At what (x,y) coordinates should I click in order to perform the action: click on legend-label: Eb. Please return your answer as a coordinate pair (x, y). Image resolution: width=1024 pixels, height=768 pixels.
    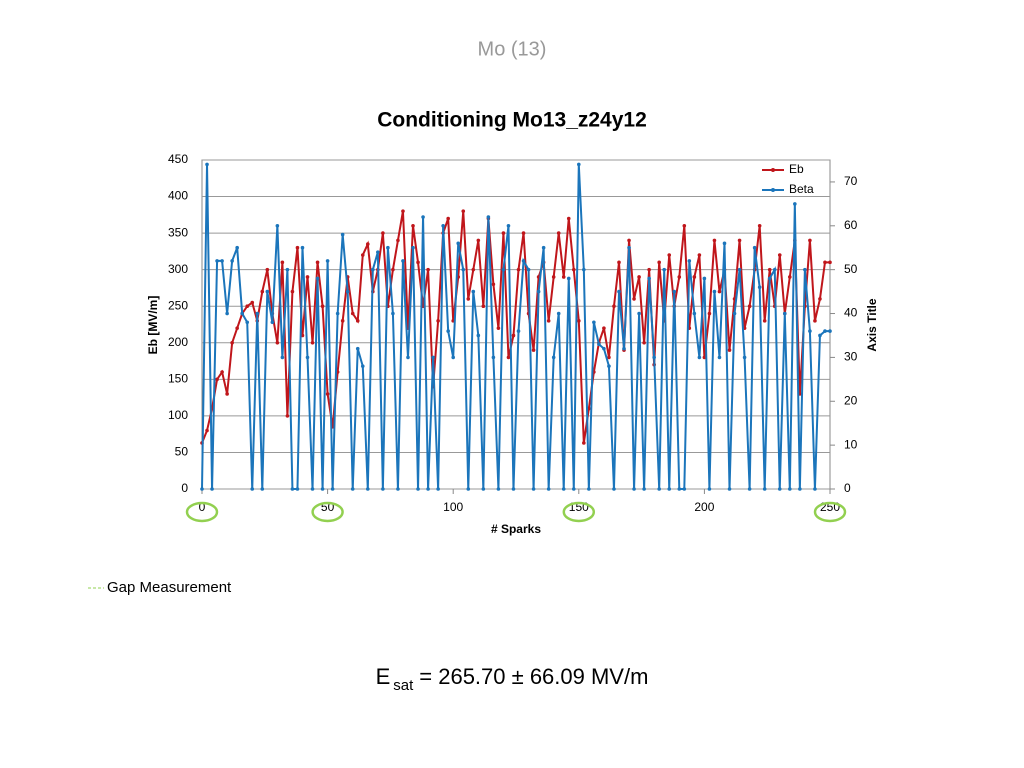
    Looking at the image, I should click on (796, 169).